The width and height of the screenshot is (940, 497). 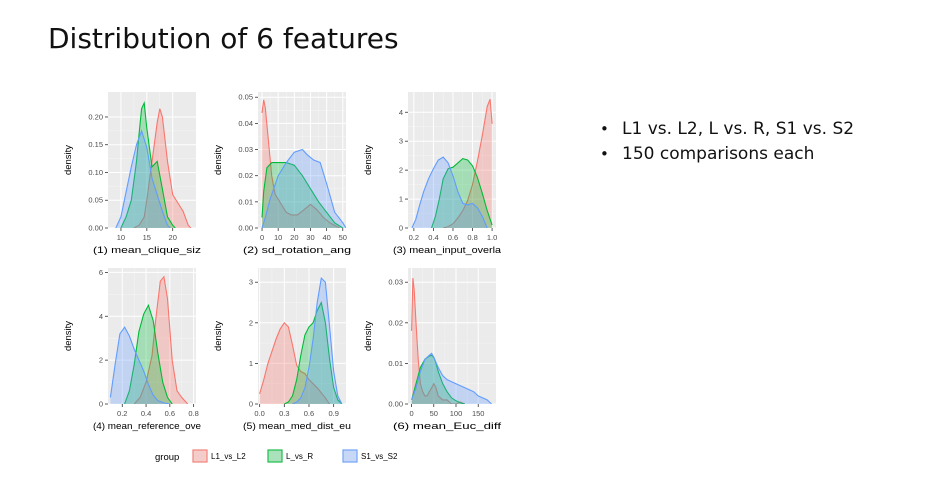 What do you see at coordinates (310, 237) in the screenshot?
I see `x-tick-label: 30` at bounding box center [310, 237].